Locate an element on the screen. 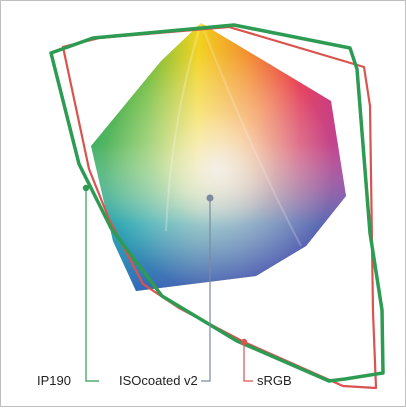 The image size is (406, 408). ip190-marker is located at coordinates (86, 188).